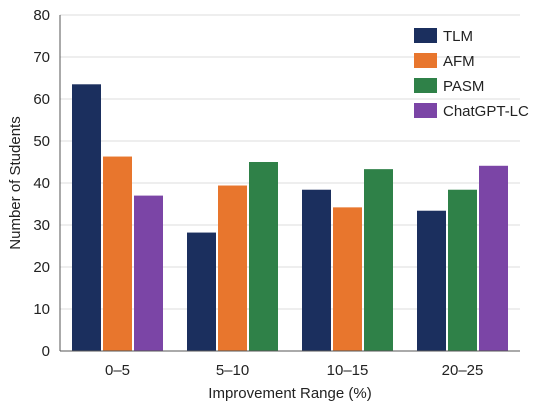 The height and width of the screenshot is (407, 549). Describe the element at coordinates (425, 110) in the screenshot. I see `legend-swatch-chatgpt-lc` at that location.